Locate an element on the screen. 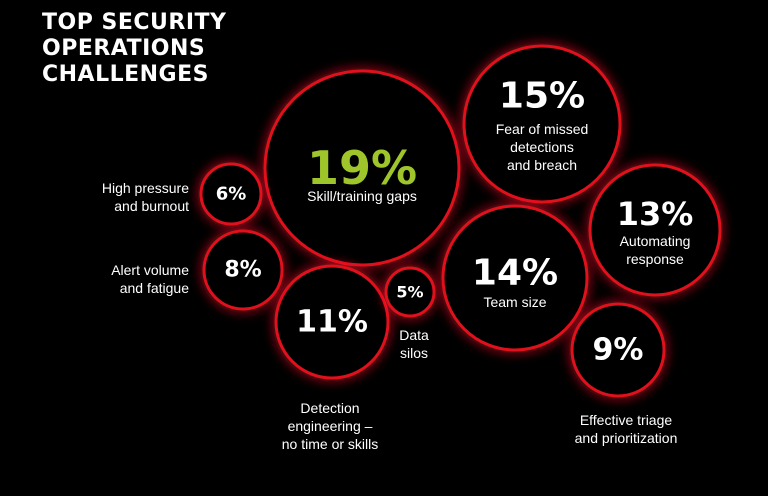  bubble-automating is located at coordinates (655, 230).